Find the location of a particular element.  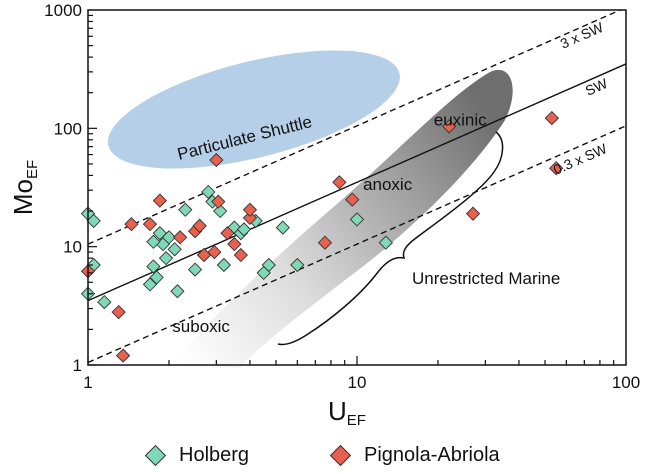

legend-item-pignola-abriola: Pignola-Abriola is located at coordinates (414, 455).